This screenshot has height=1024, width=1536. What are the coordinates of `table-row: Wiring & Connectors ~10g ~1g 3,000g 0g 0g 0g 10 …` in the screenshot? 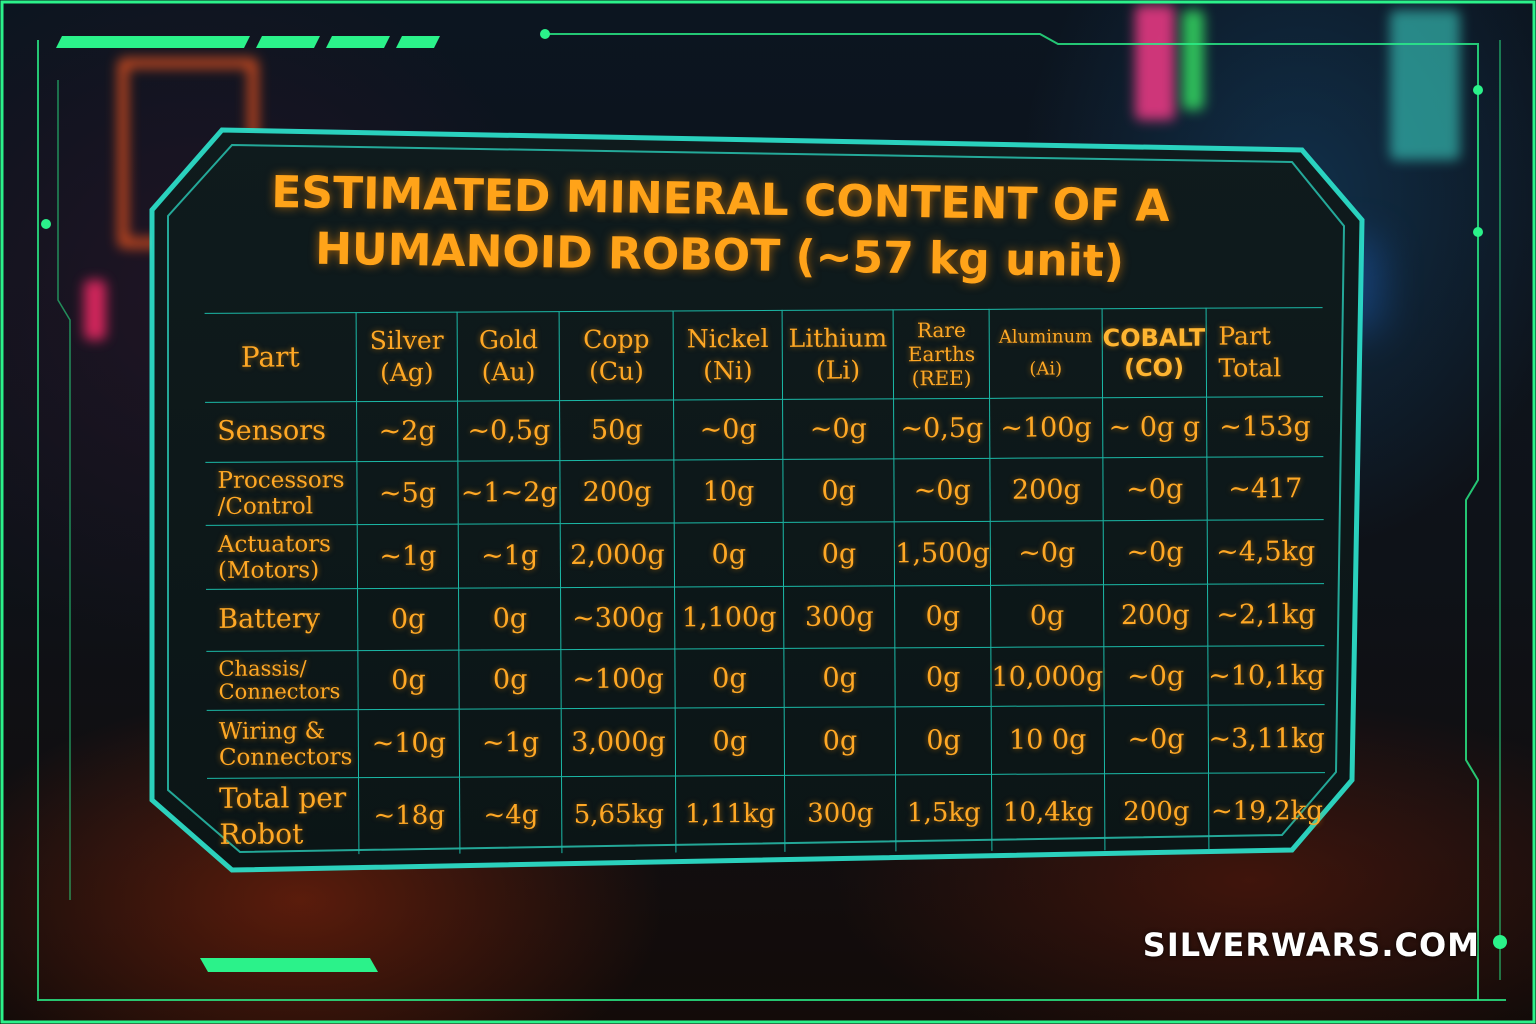 It's located at (766, 742).